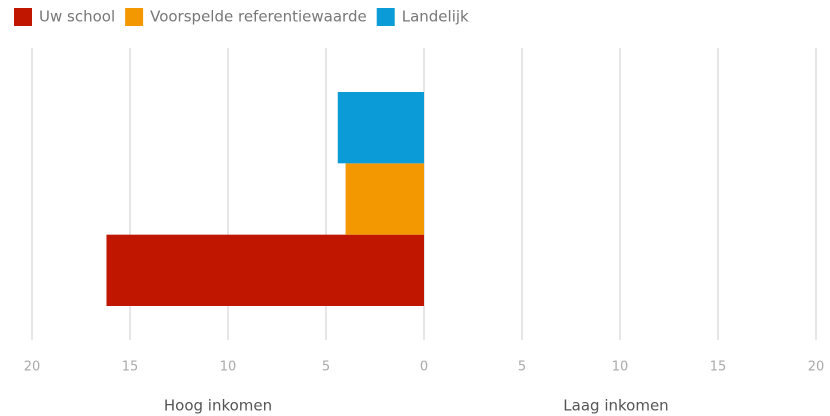 This screenshot has height=416, width=830. What do you see at coordinates (435, 17) in the screenshot?
I see `legend-label: Landelijk` at bounding box center [435, 17].